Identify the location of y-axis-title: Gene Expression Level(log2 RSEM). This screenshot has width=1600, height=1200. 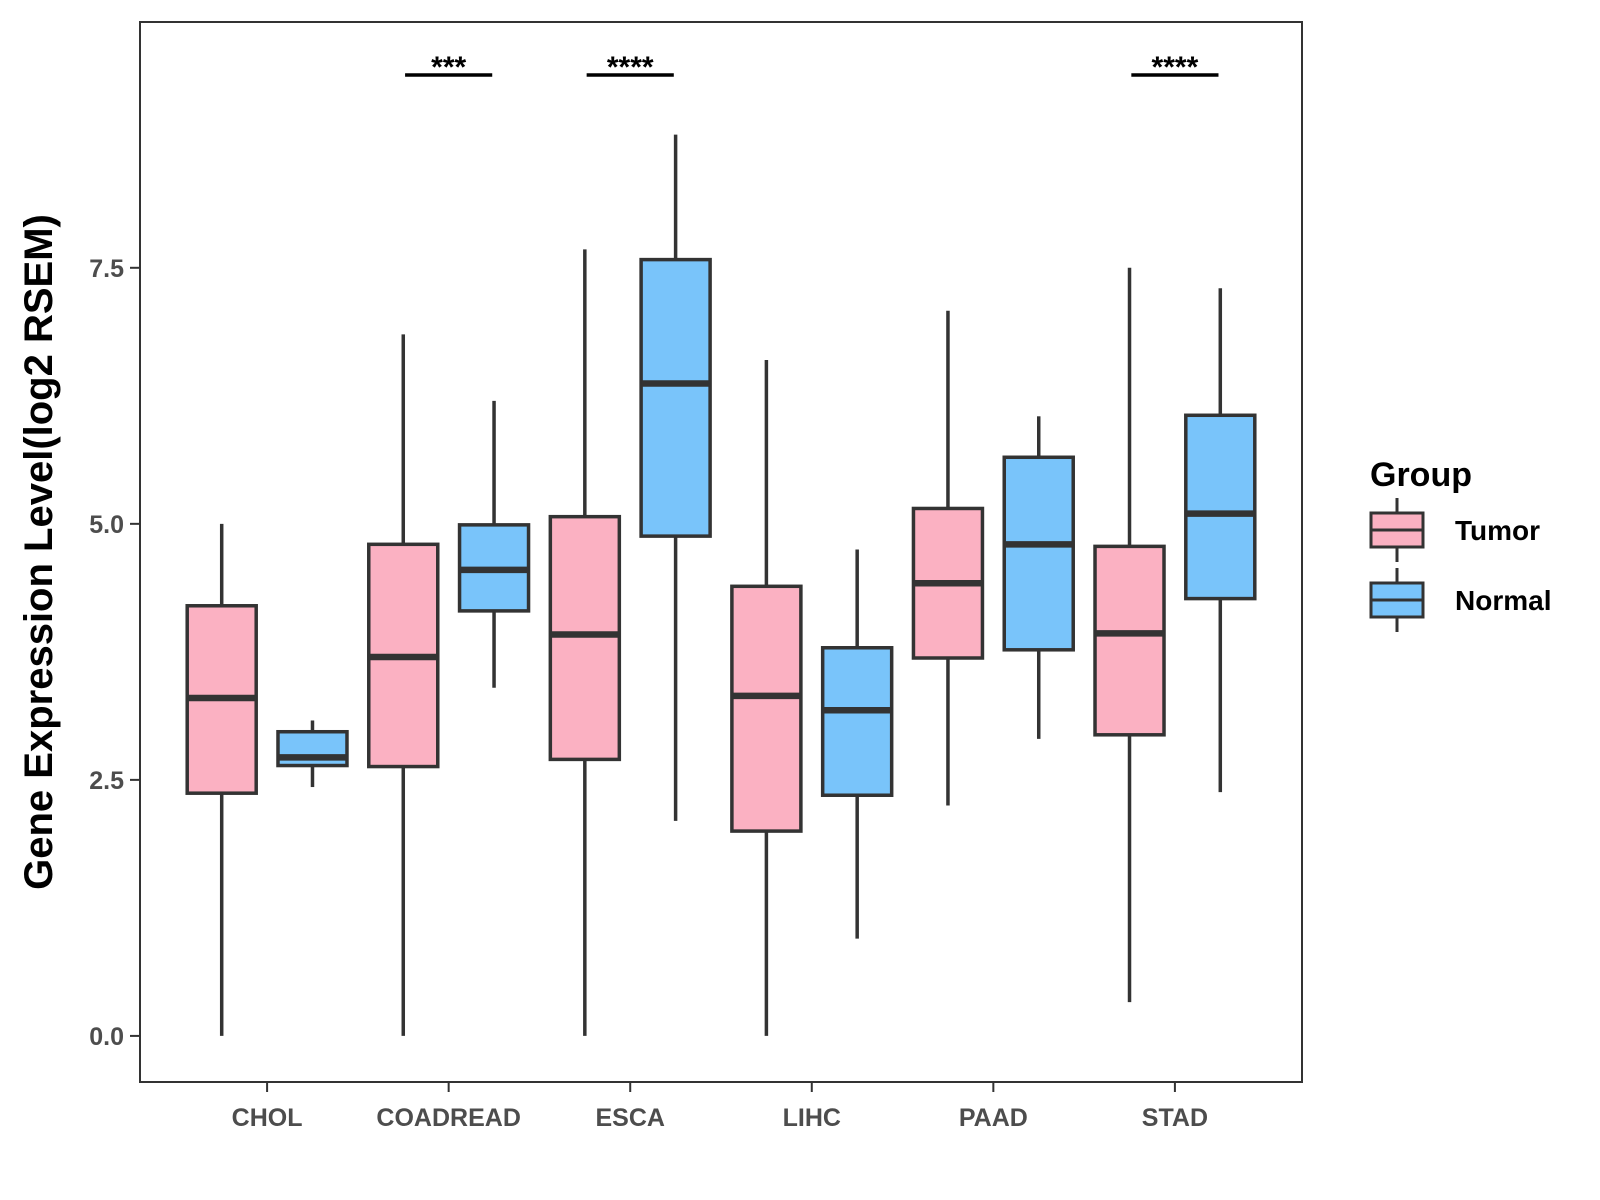
(39, 552).